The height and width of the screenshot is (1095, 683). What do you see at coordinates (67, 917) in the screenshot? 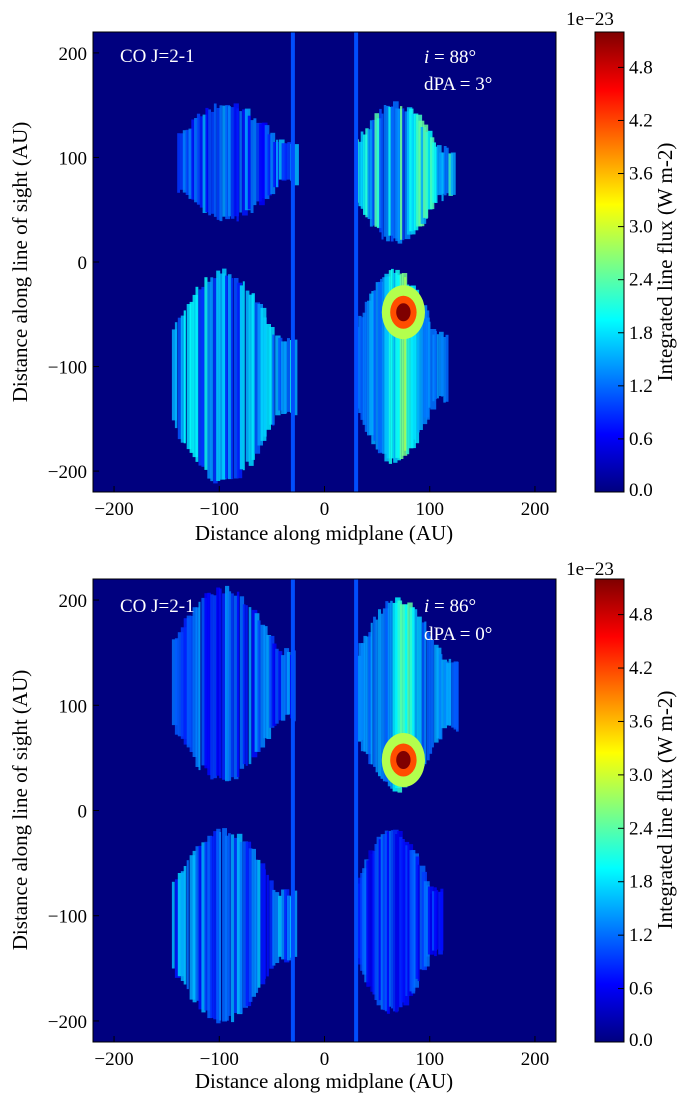
I see `y-tick-label: −100` at bounding box center [67, 917].